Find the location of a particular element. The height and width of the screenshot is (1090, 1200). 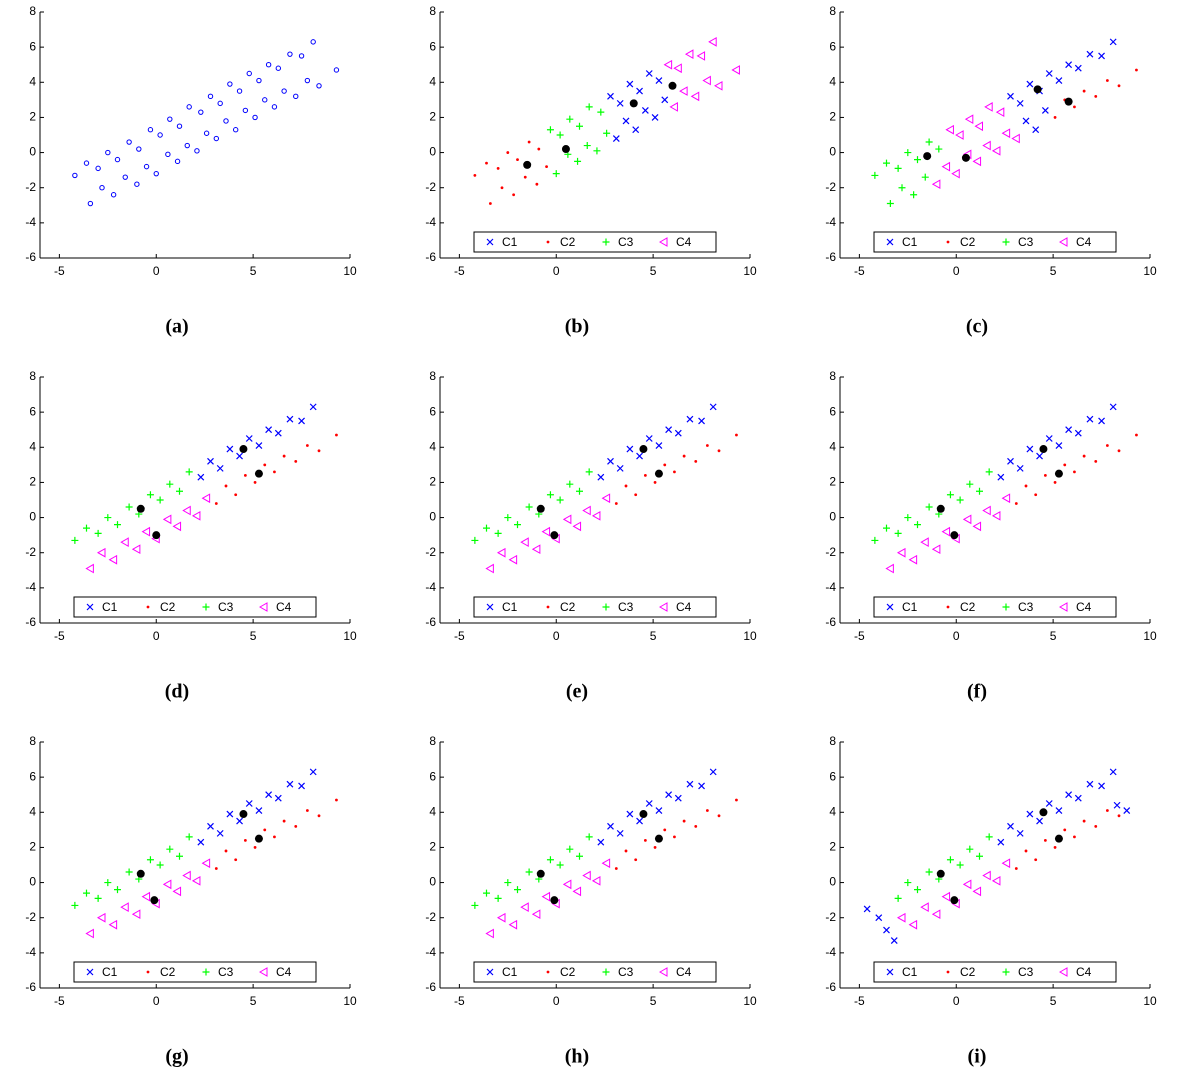

legend-label: C4 is located at coordinates (1084, 242).